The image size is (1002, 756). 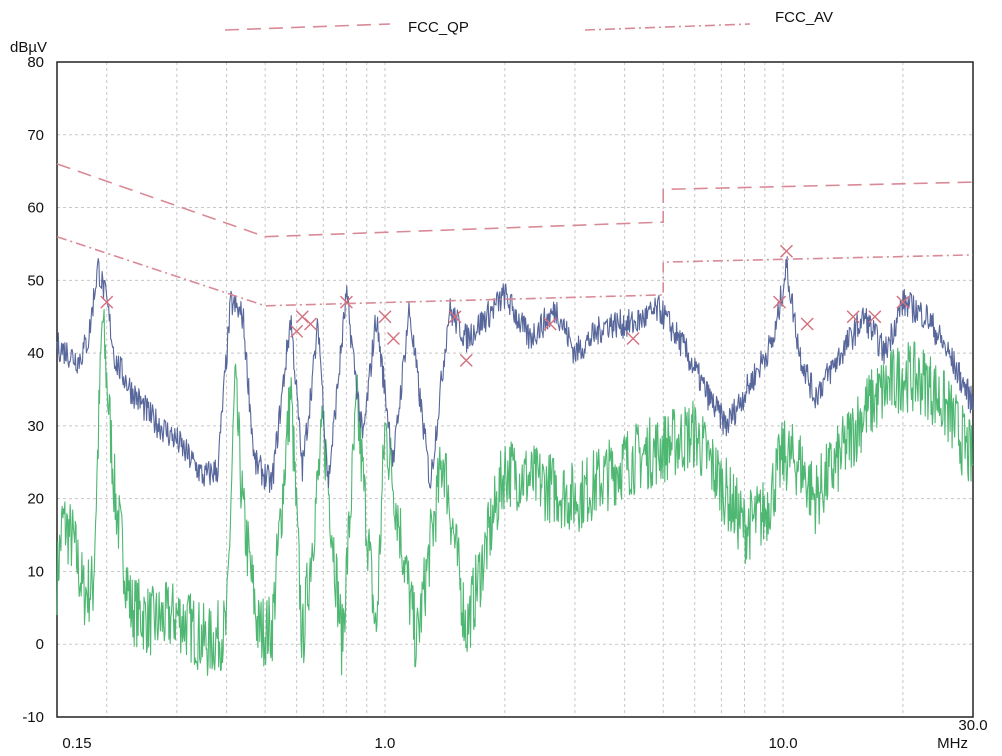 I want to click on legend-label-fcc_av: FCC_AV, so click(x=804, y=17).